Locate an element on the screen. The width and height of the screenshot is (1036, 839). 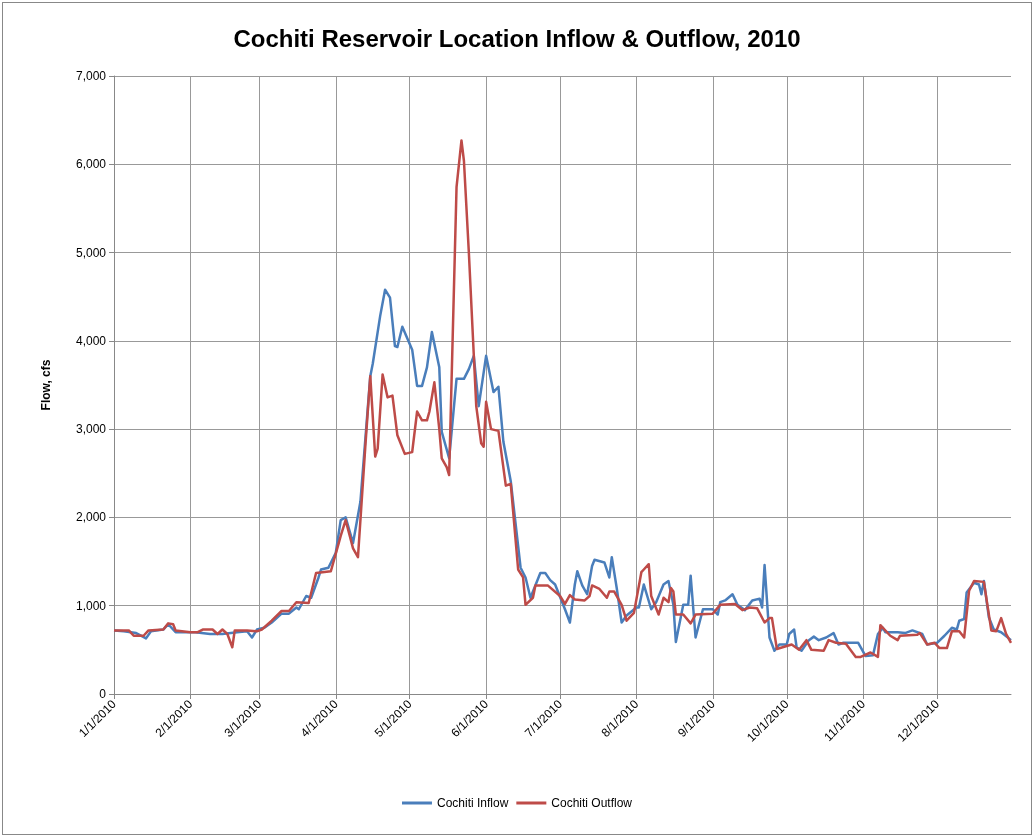
legend-label: Cochiti Inflow is located at coordinates (472, 803).